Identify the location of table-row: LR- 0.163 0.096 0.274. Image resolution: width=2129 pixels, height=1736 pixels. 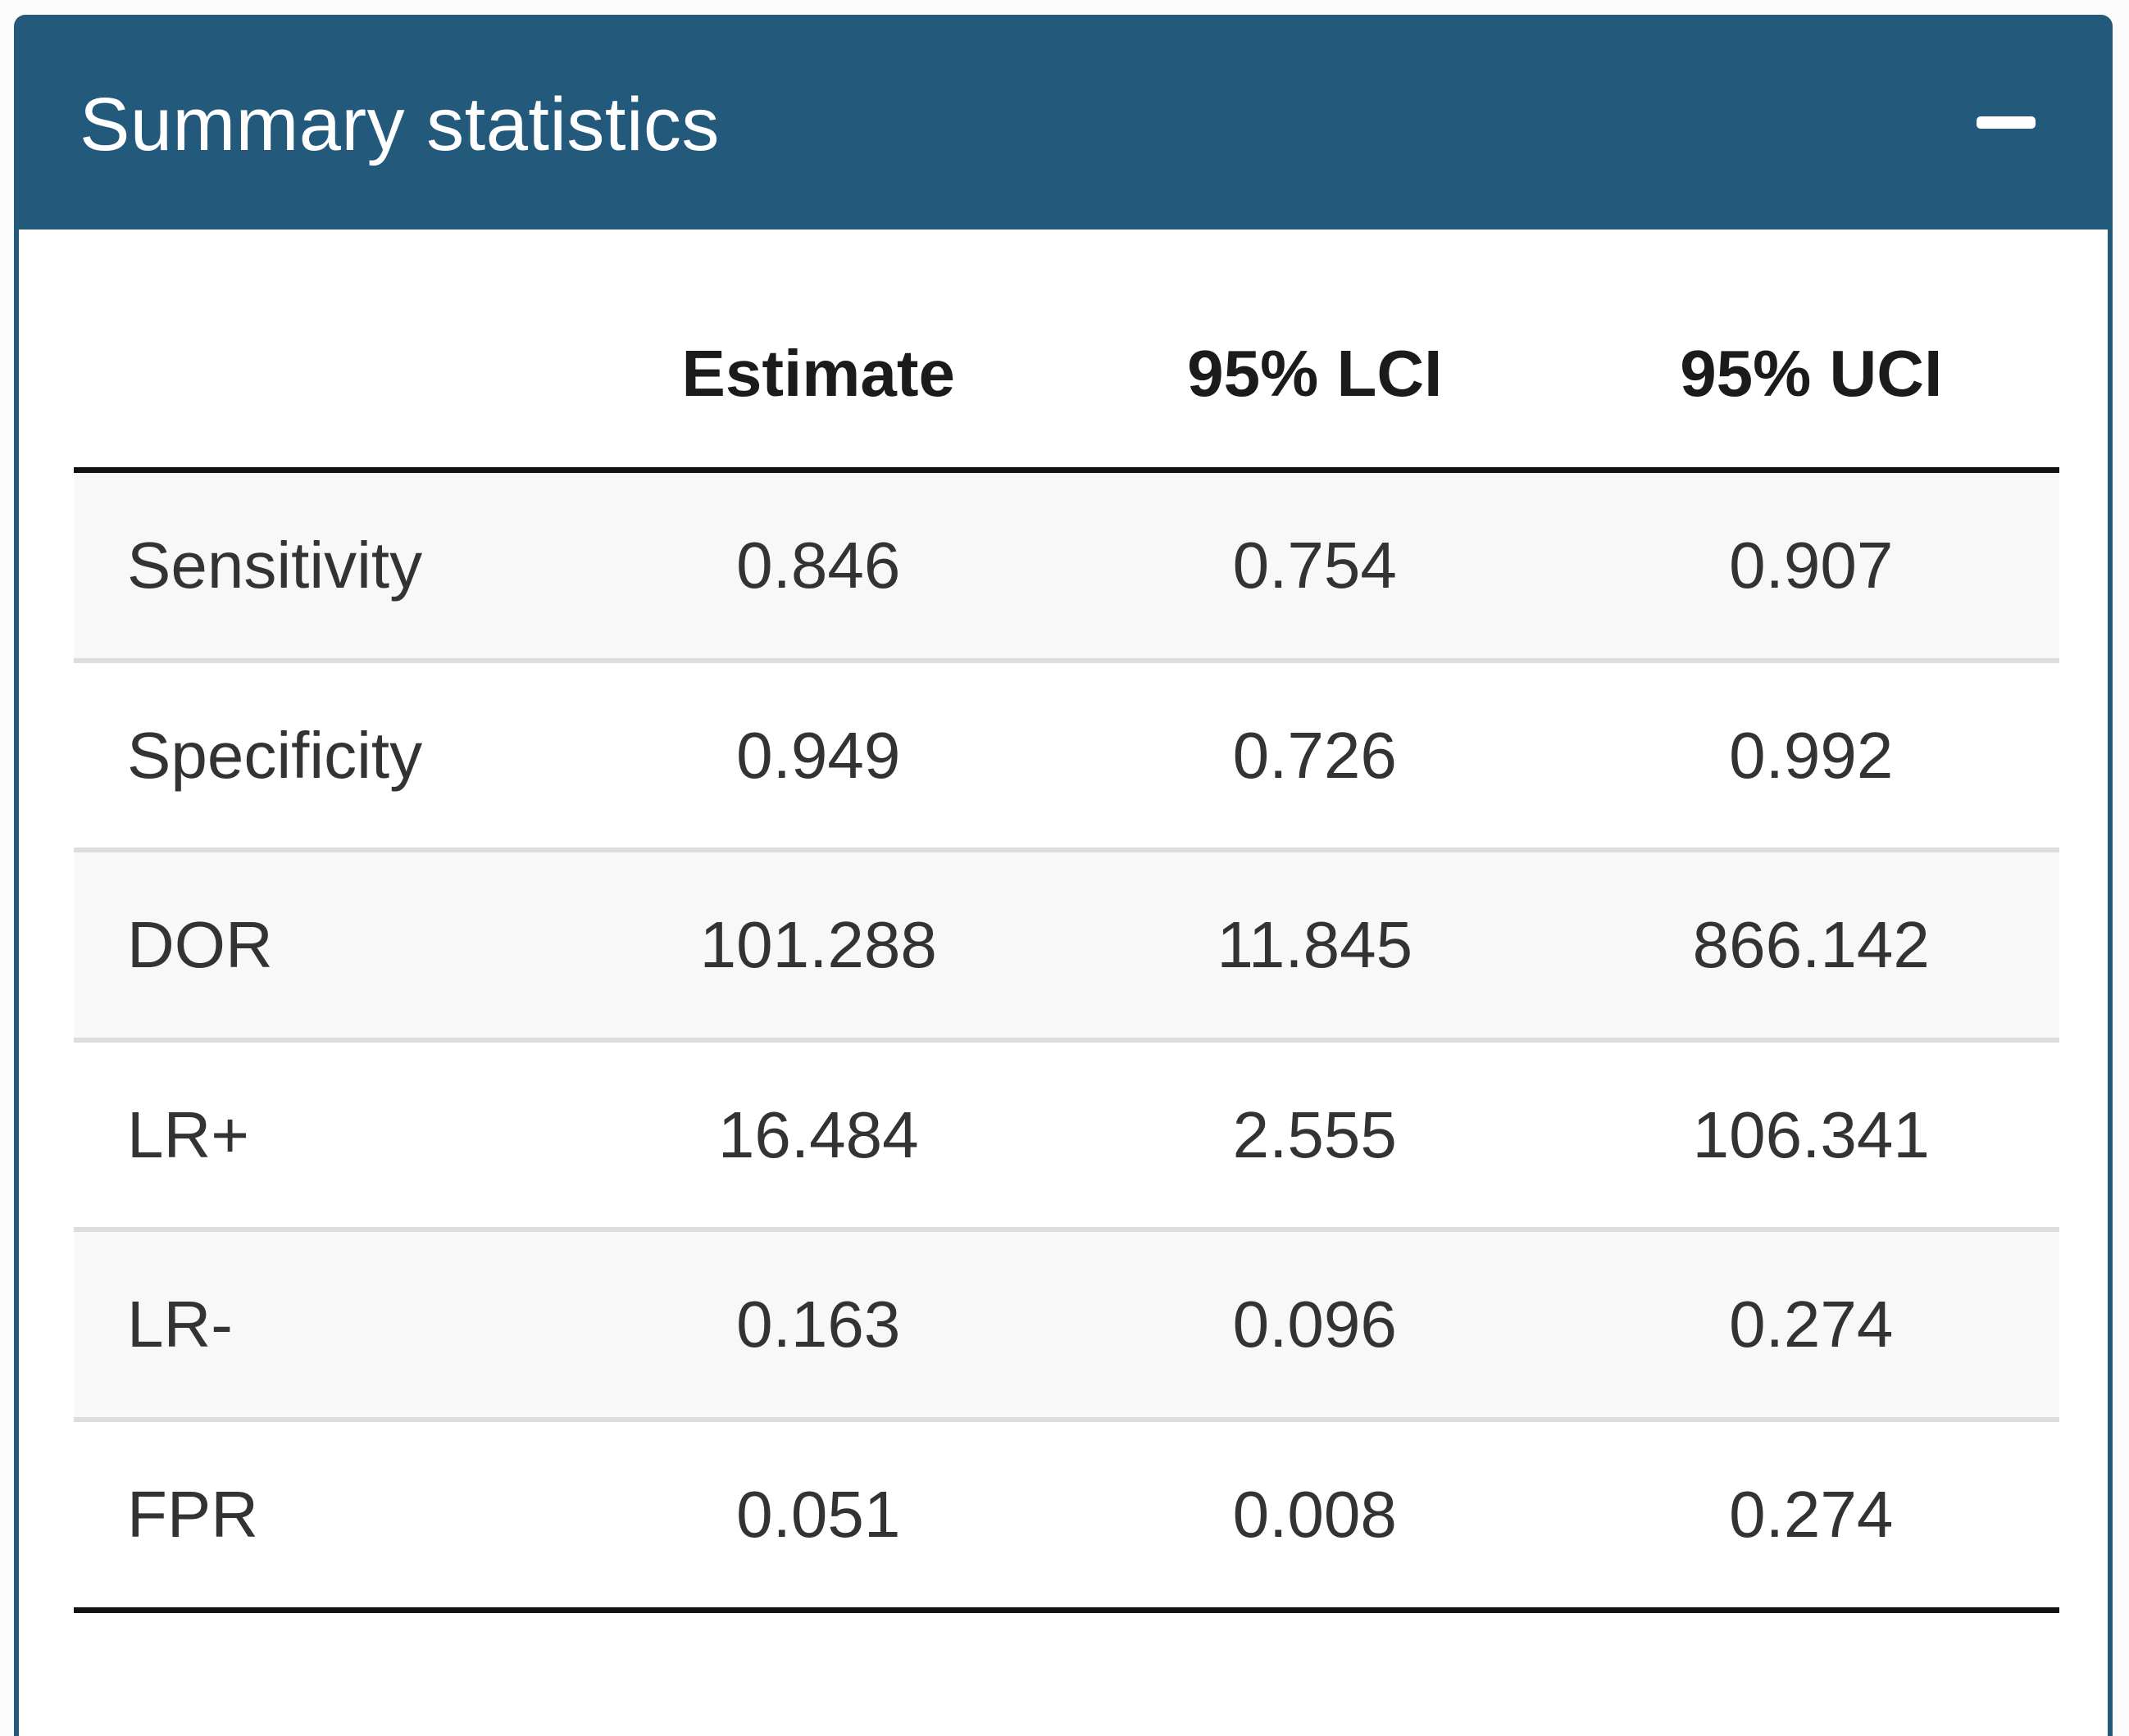
(1066, 1324).